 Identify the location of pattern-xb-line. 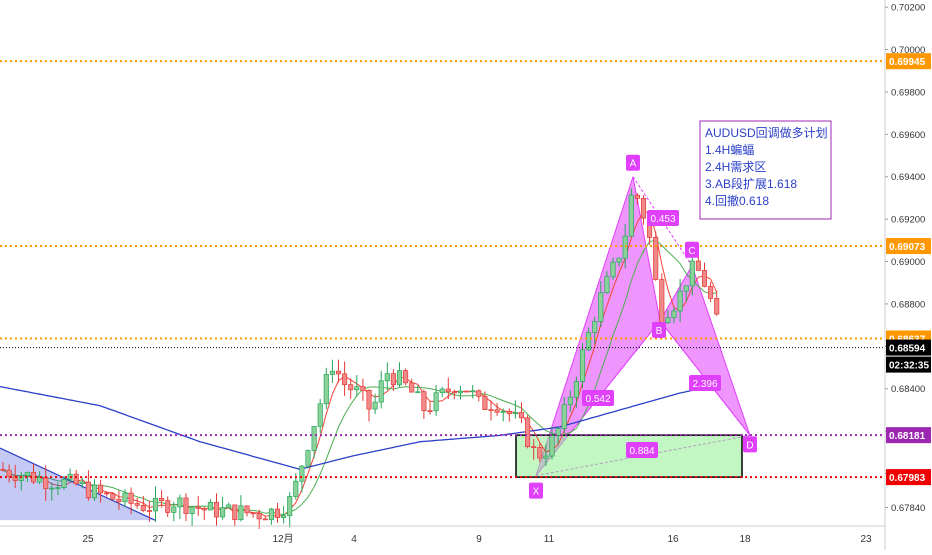
(598, 398).